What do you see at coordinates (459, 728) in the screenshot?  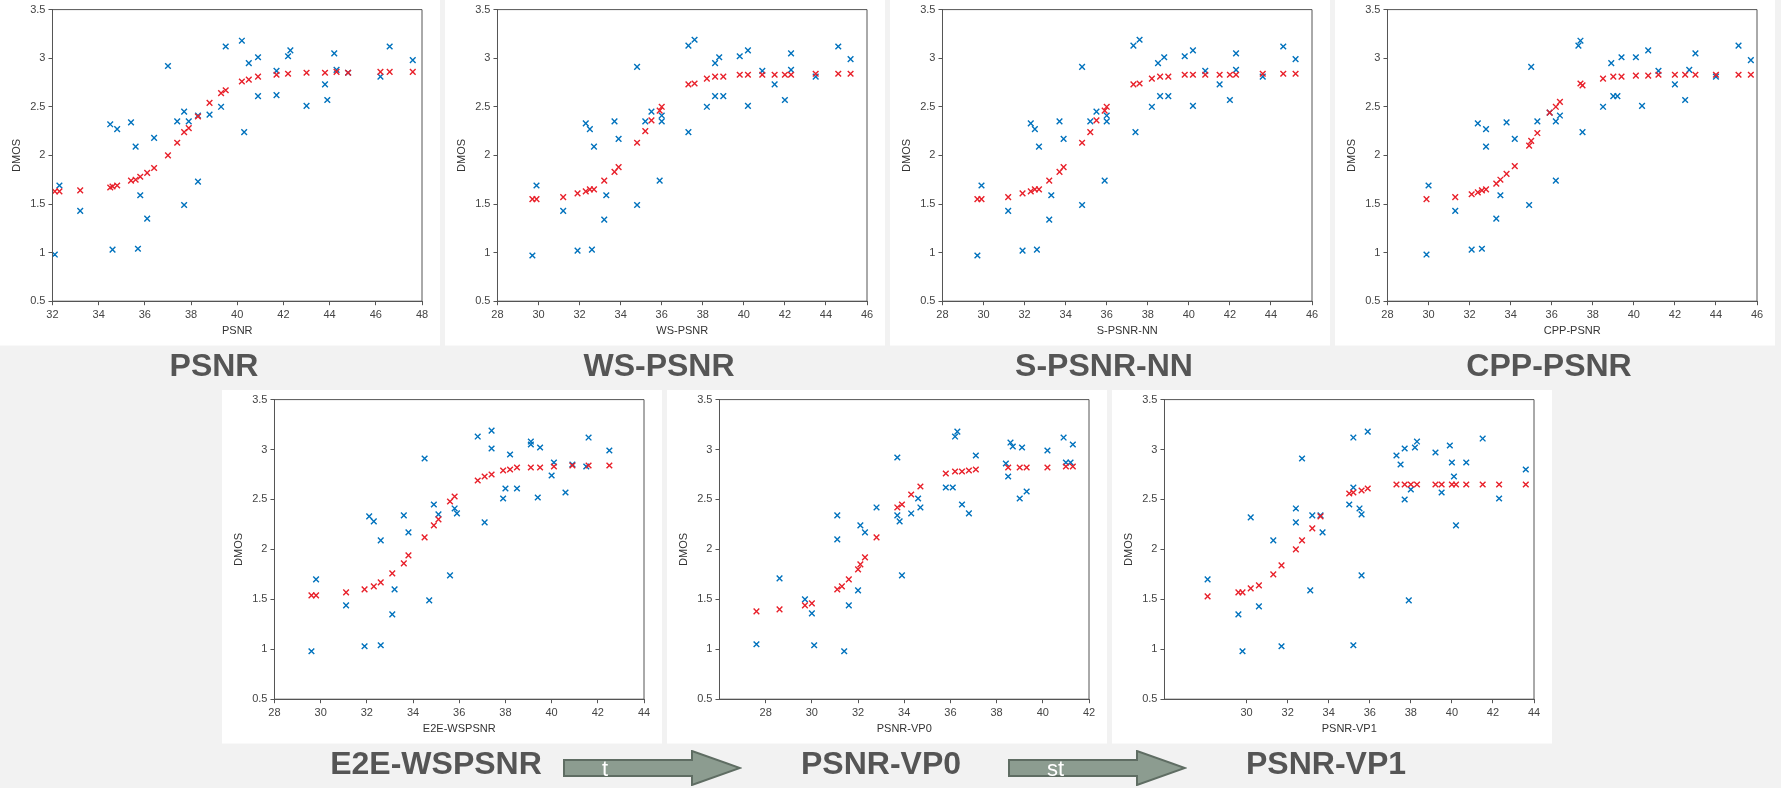 I see `x-axis-title: E2E-WSPSNR` at bounding box center [459, 728].